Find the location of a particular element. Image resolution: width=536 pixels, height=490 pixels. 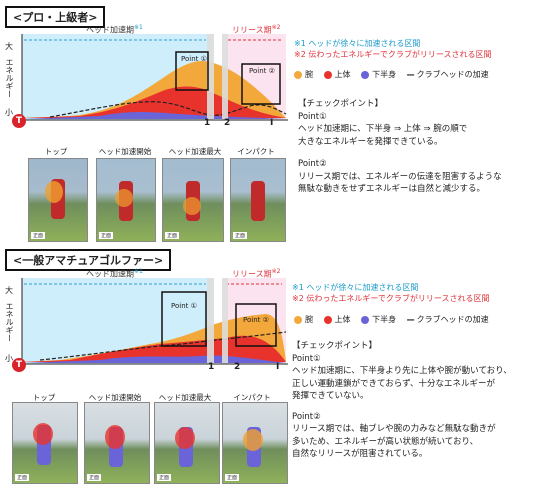

panel-title: <一般アマチュアゴルファー> is located at coordinates (88, 260).